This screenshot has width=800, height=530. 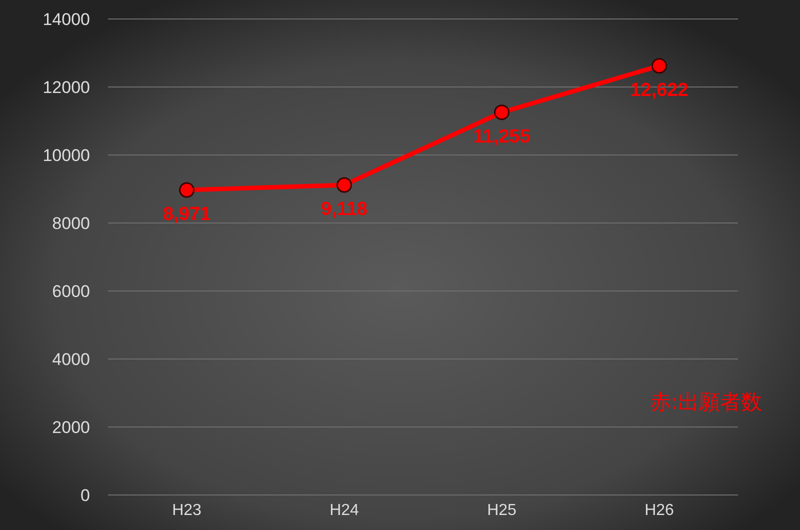 I want to click on x-tick-label: H25, so click(x=502, y=510).